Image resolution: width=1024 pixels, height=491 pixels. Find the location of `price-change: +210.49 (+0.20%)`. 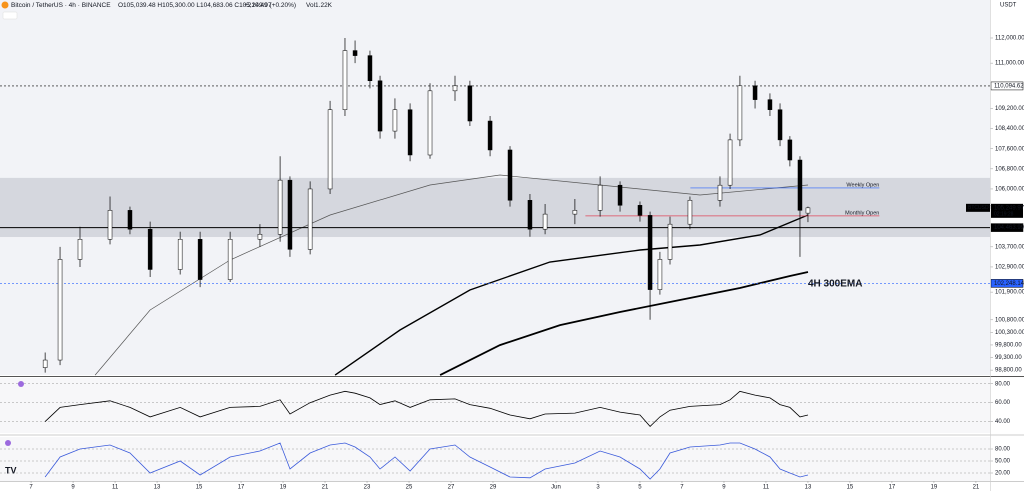

price-change: +210.49 (+0.20%) is located at coordinates (270, 5).